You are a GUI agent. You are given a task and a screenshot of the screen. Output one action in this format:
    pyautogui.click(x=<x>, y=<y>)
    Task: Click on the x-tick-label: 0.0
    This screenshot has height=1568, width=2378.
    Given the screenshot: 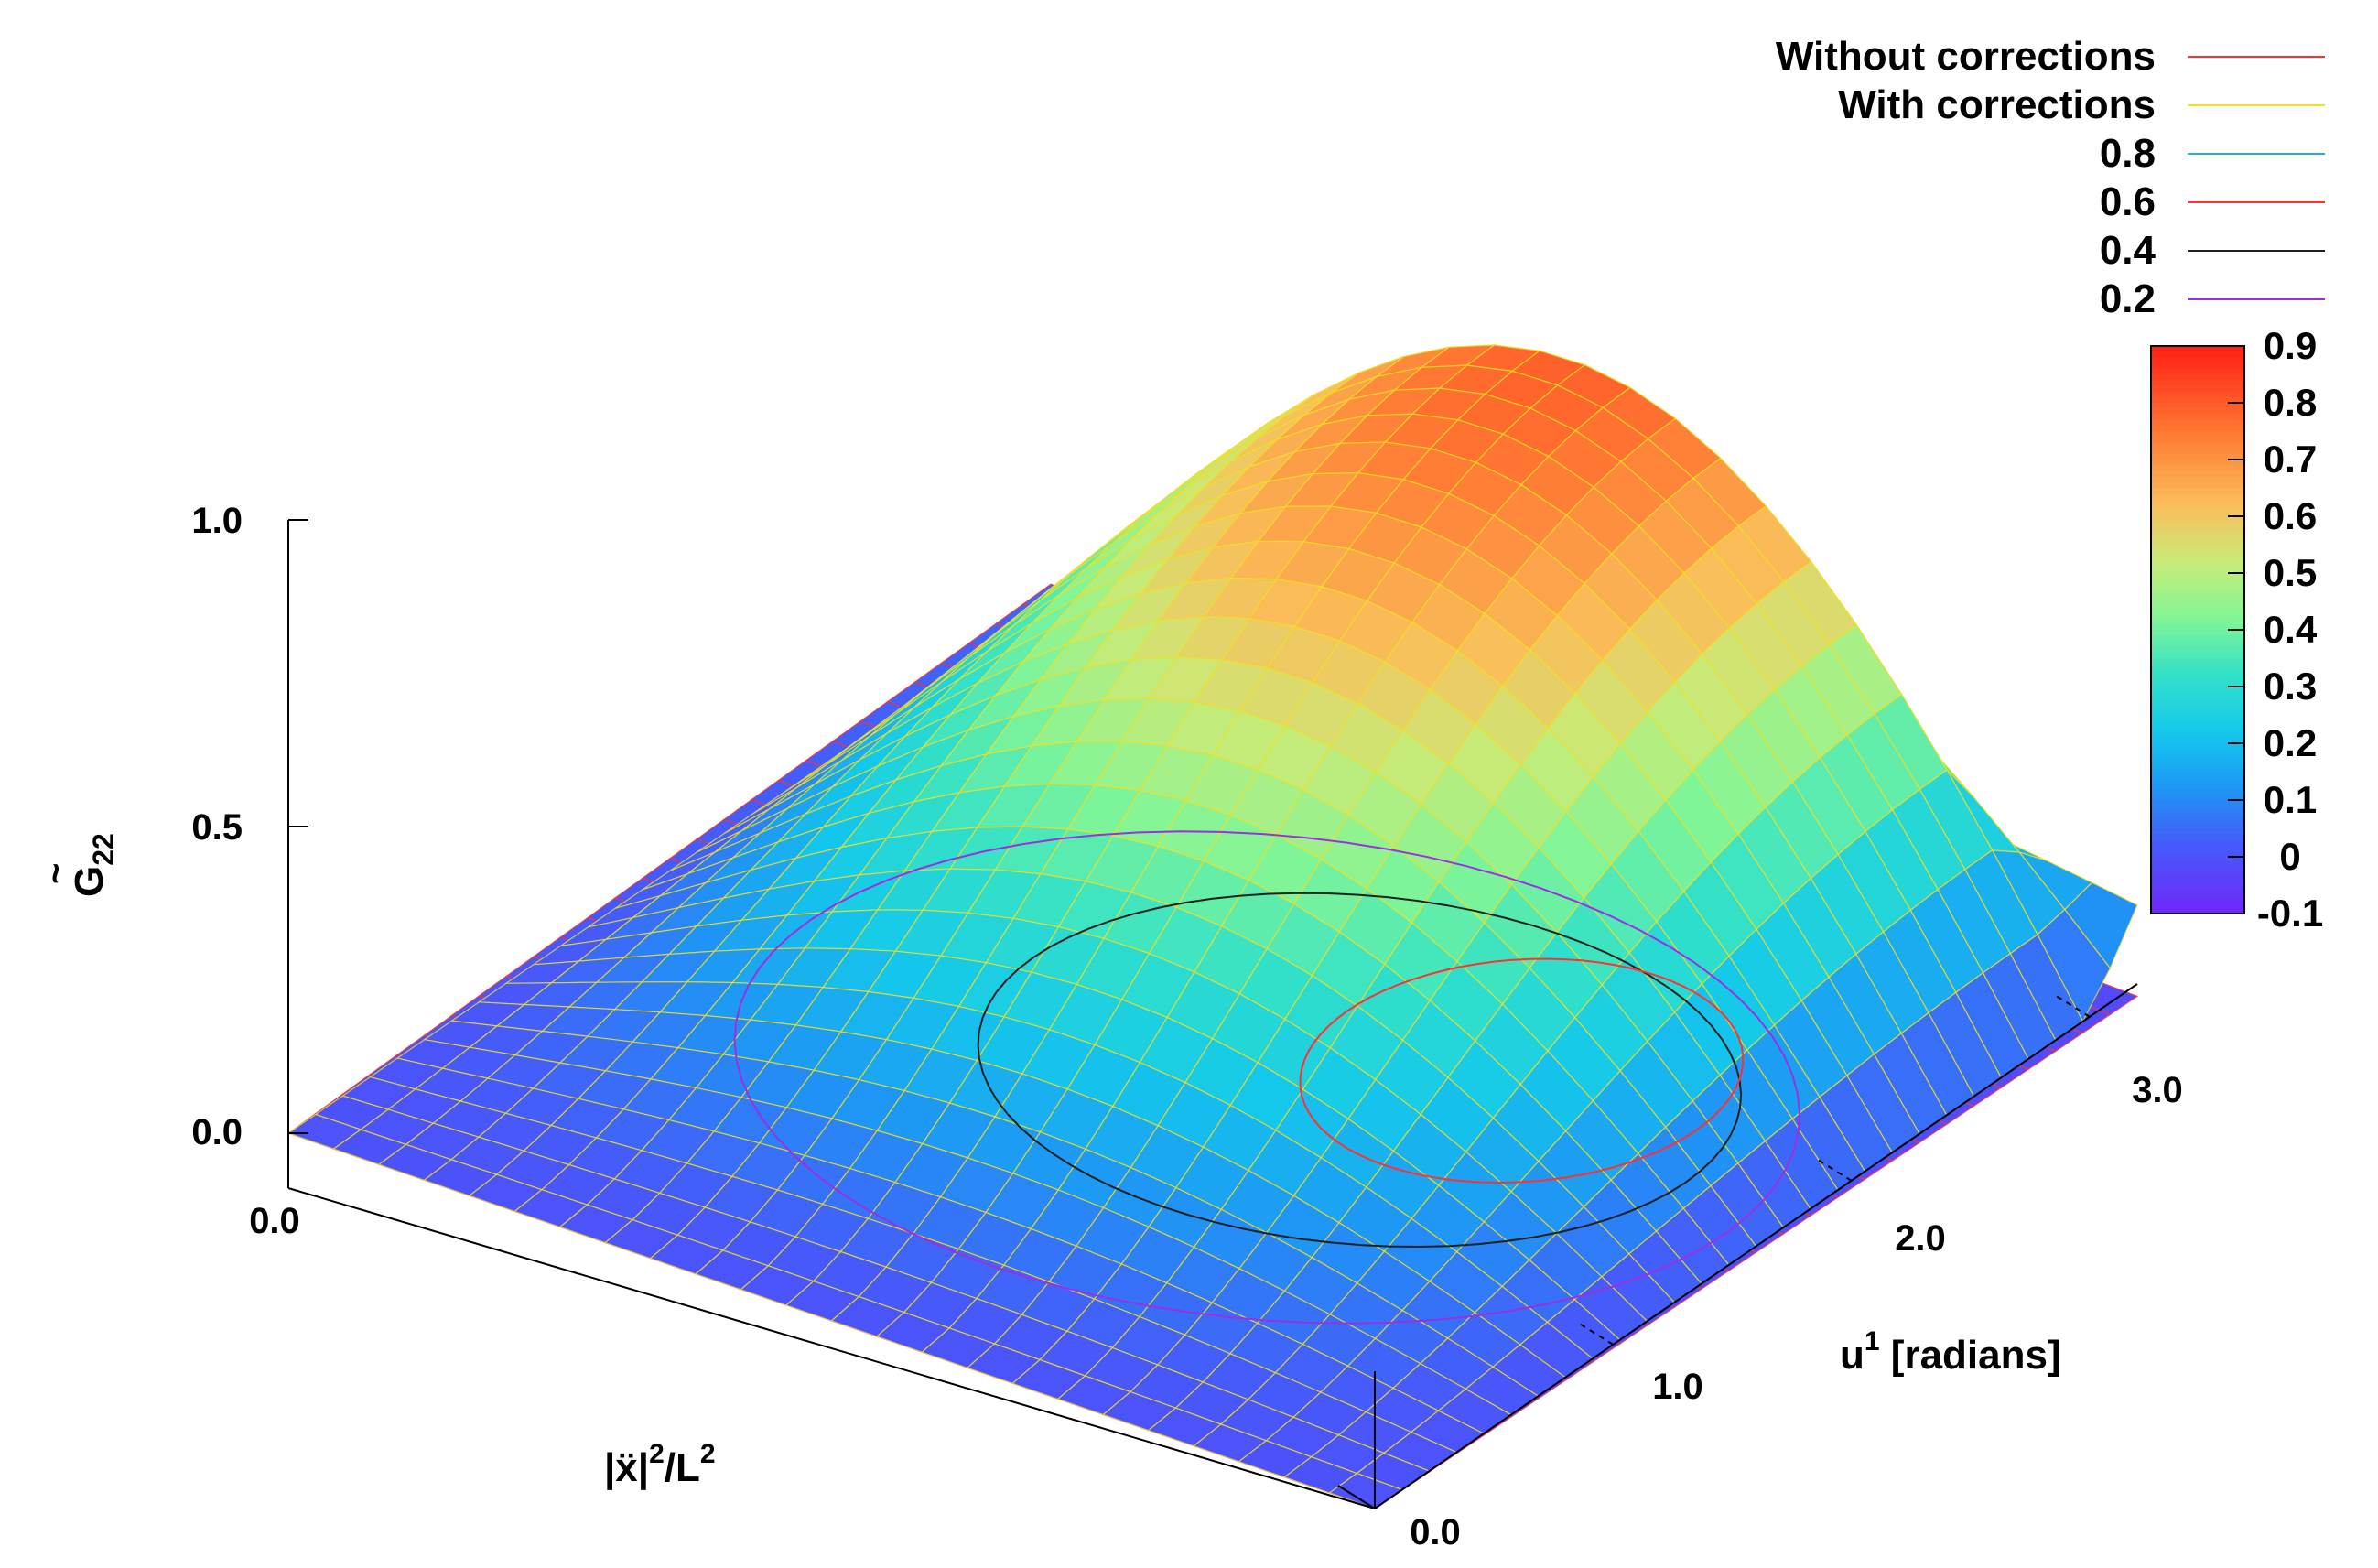 What is the action you would take?
    pyautogui.click(x=274, y=1221)
    